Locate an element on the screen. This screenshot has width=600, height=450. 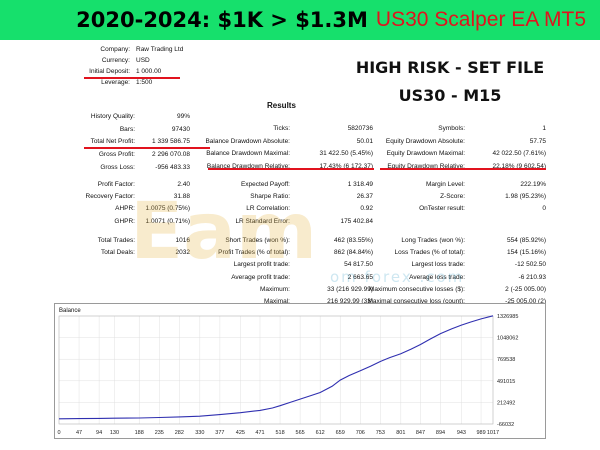
company-value: USD is located at coordinates (143, 60).